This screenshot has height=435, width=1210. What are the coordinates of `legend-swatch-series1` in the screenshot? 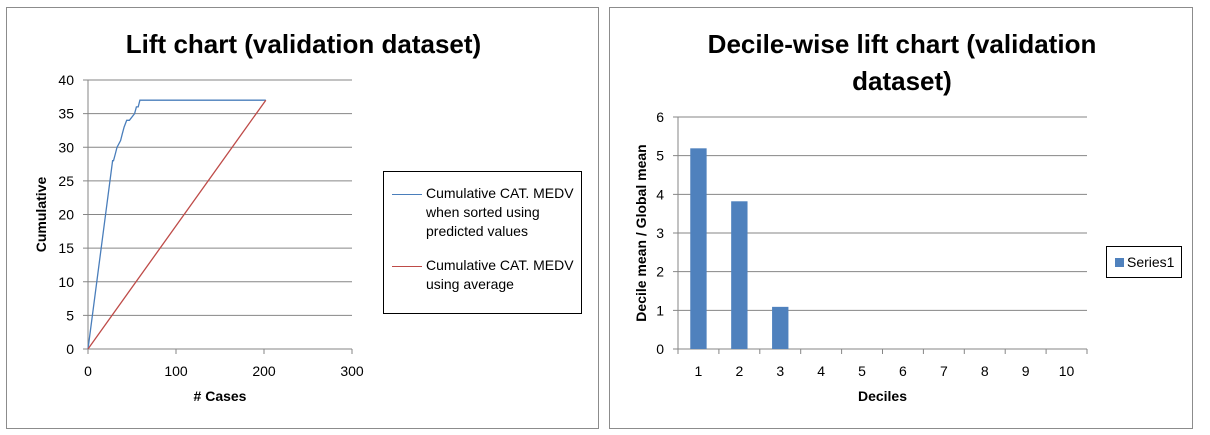 It's located at (1119, 262).